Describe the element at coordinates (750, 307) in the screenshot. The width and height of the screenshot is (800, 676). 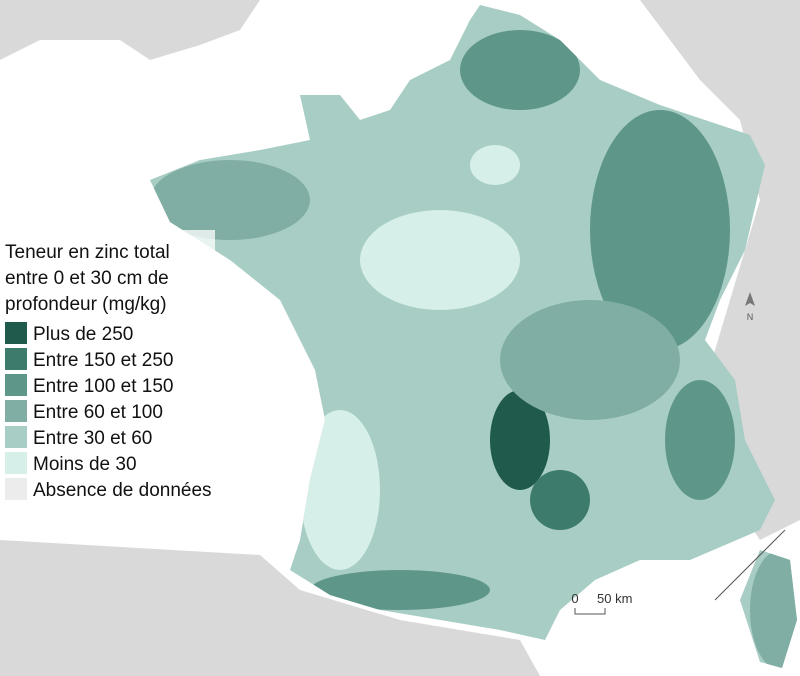
I see `north-arrow: N` at that location.